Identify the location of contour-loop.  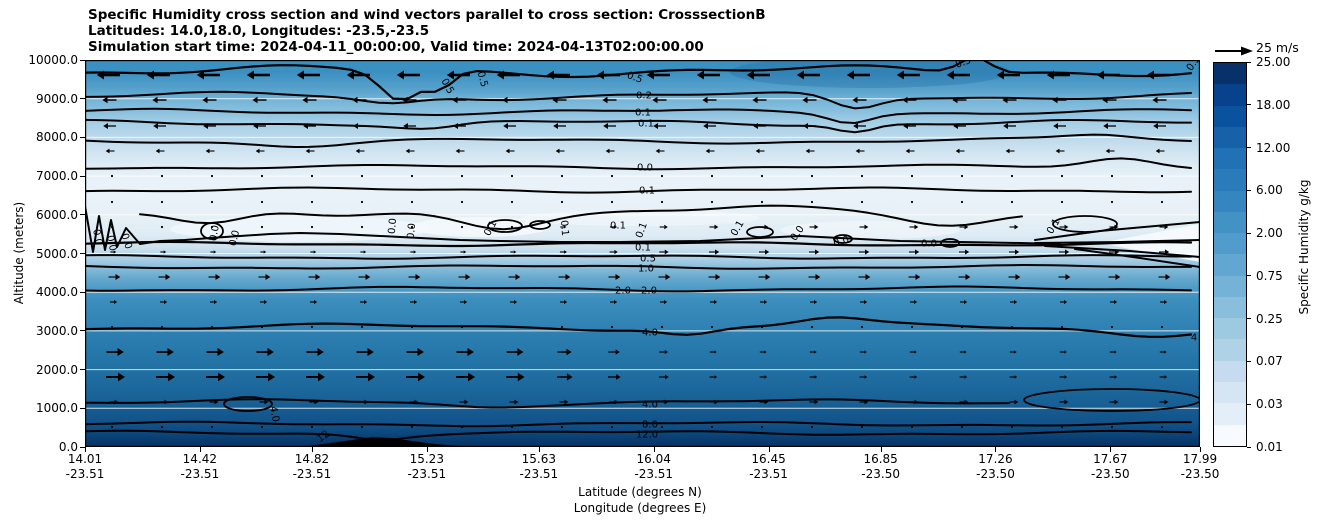
(540, 225).